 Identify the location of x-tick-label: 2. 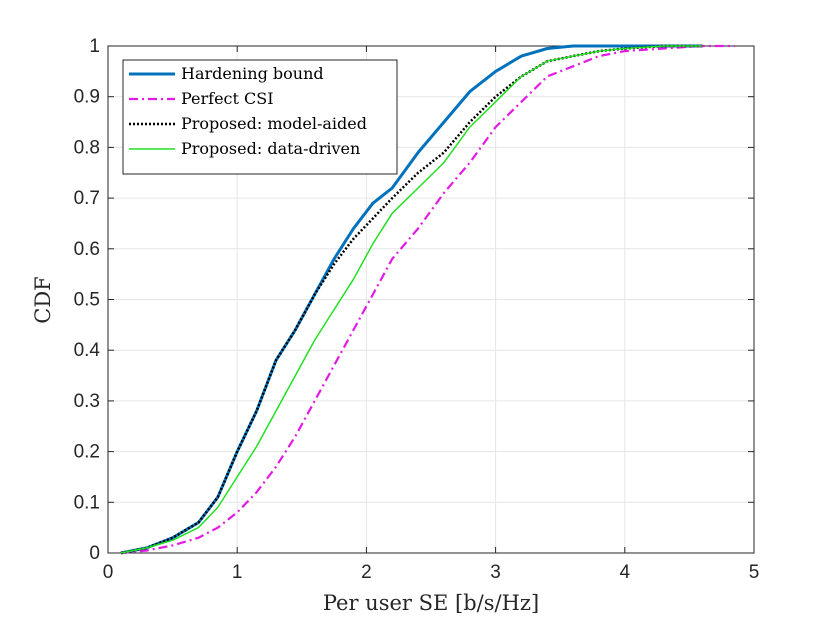
(366, 572).